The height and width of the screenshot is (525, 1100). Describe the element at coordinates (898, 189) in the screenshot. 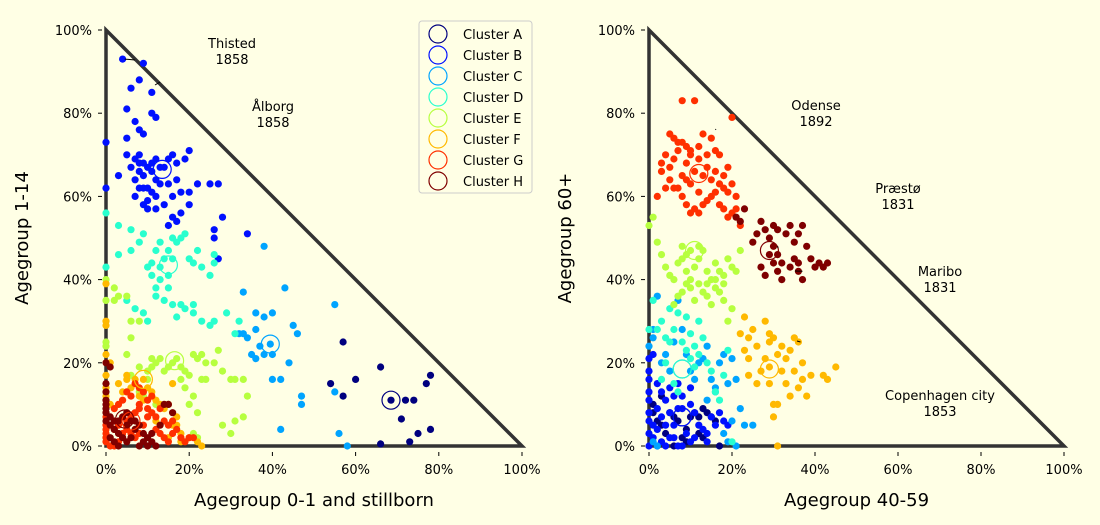

I see `annotation-label: Præstø` at that location.